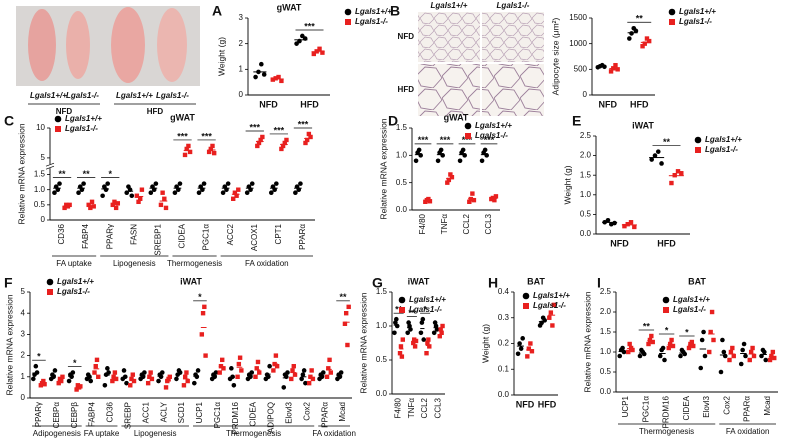  Describe the element at coordinates (581, 68) in the screenshot. I see `y-tick-label: 500` at that location.